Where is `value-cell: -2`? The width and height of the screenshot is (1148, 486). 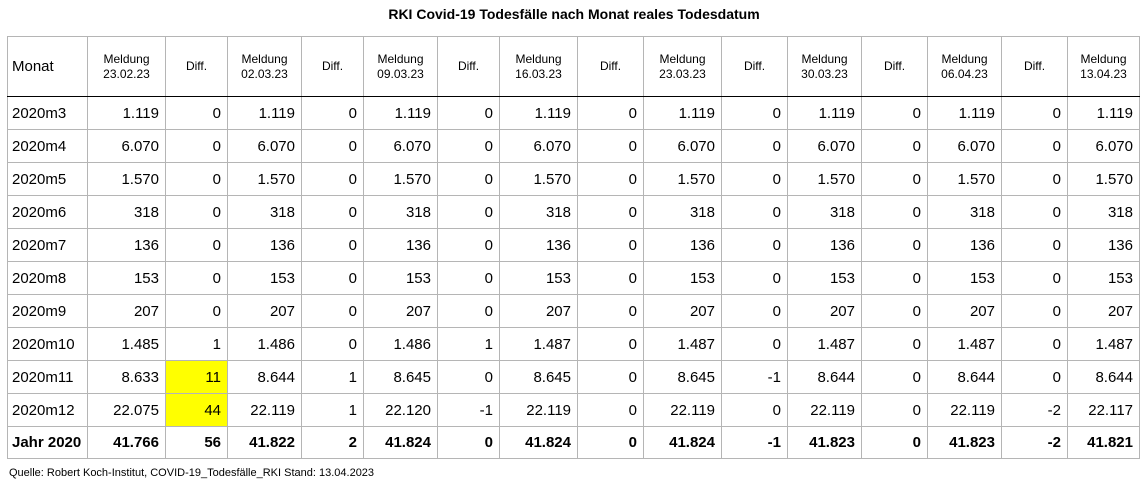
value-cell: -2 is located at coordinates (1034, 410).